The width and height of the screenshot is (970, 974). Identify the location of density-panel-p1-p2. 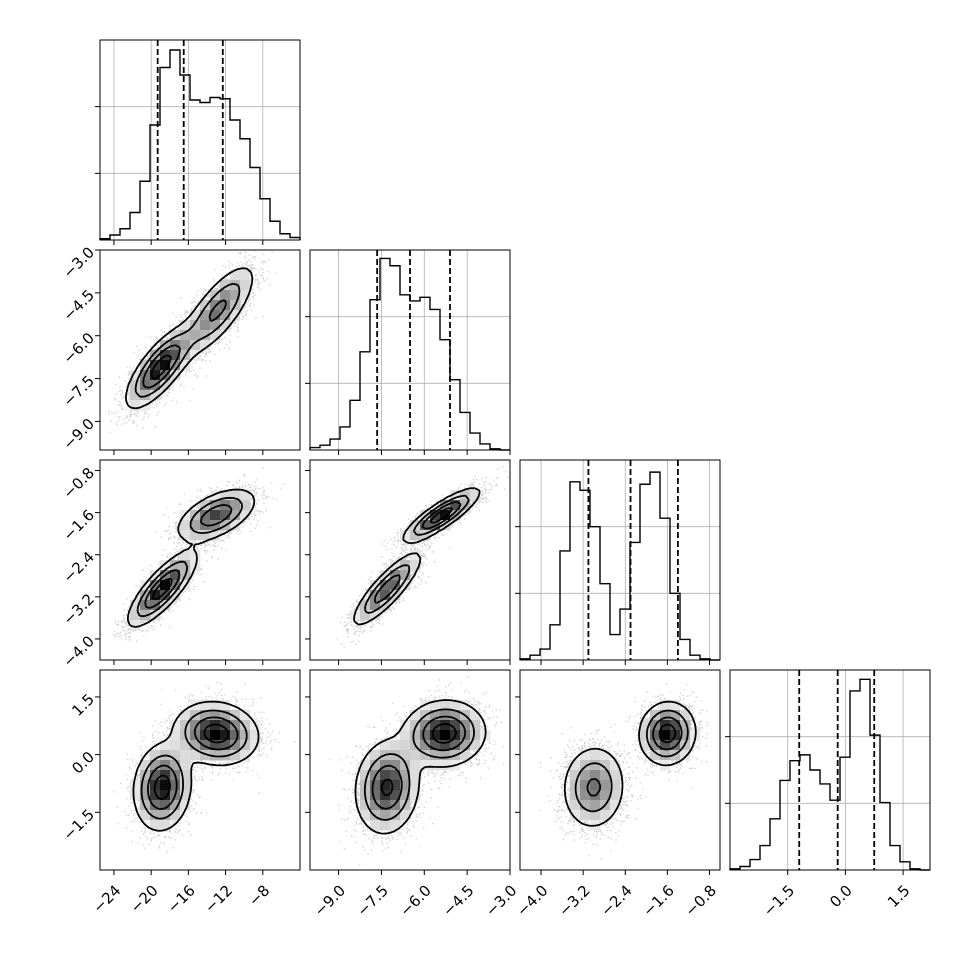
(408, 562).